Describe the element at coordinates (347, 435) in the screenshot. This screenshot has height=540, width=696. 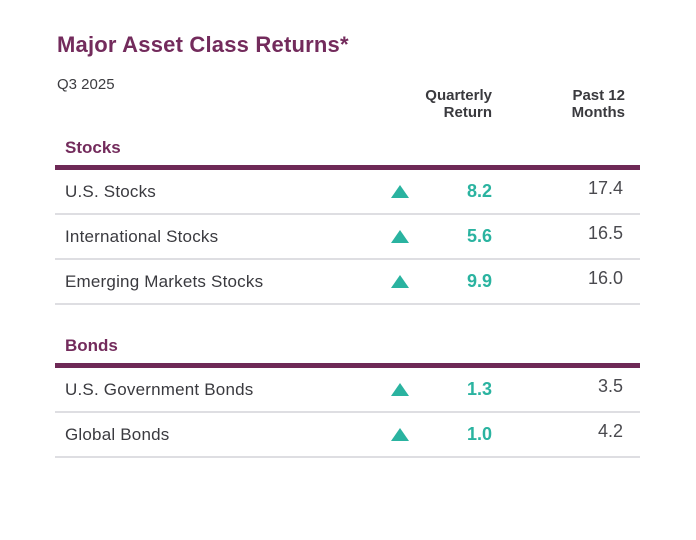
I see `table-row-global-bonds: Global Bonds 1.0 4.2` at that location.